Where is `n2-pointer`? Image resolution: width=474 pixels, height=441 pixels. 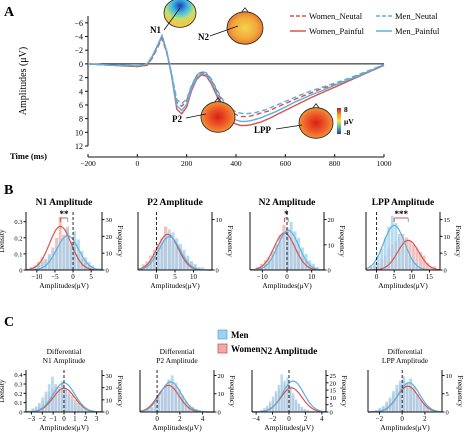
n2-pointer is located at coordinates (224, 31).